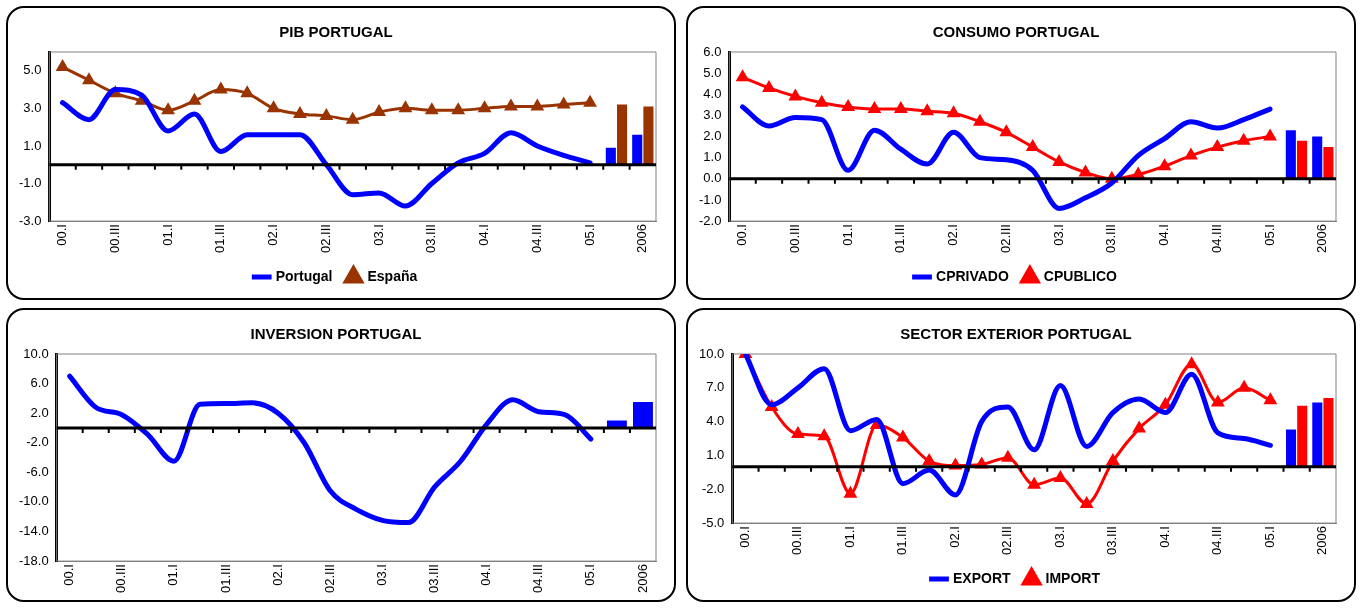 This screenshot has width=1364, height=615. What do you see at coordinates (304, 275) in the screenshot?
I see `legend-label: Portugal` at bounding box center [304, 275].